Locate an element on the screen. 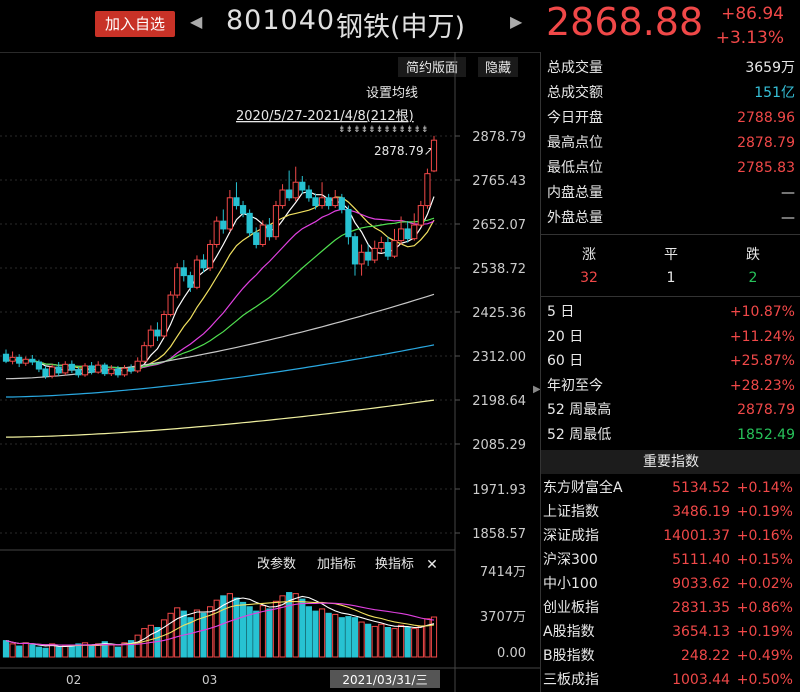  hide-button: 隐藏 is located at coordinates (498, 68).